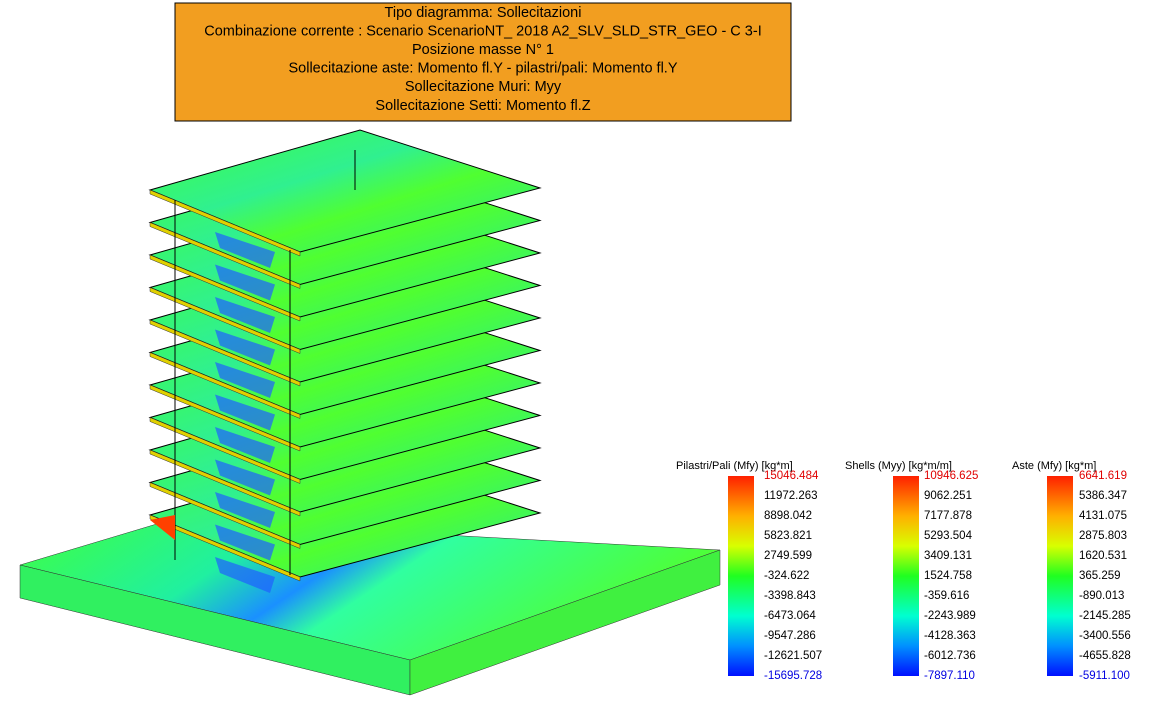  What do you see at coordinates (793, 656) in the screenshot?
I see `legend-label: -12621.507` at bounding box center [793, 656].